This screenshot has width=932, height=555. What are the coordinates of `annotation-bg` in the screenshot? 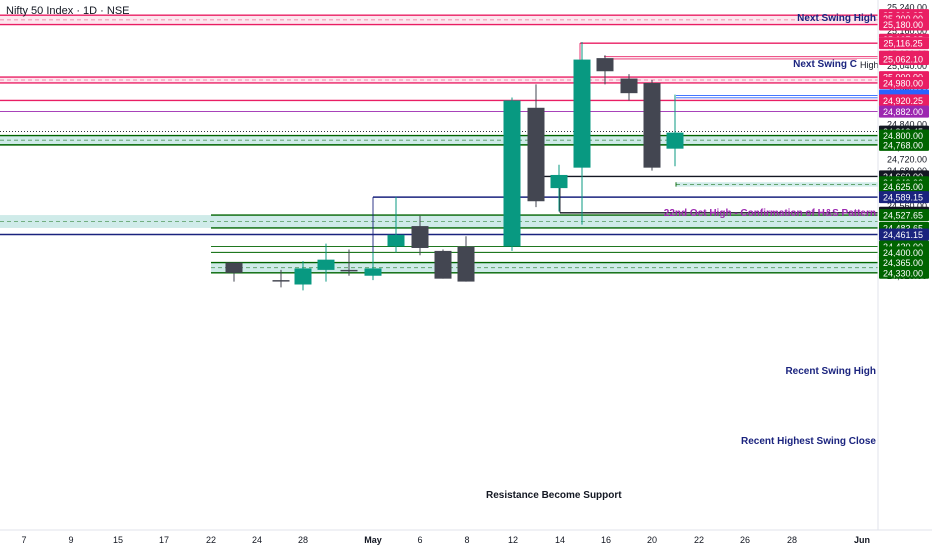 It's located at (868, 64).